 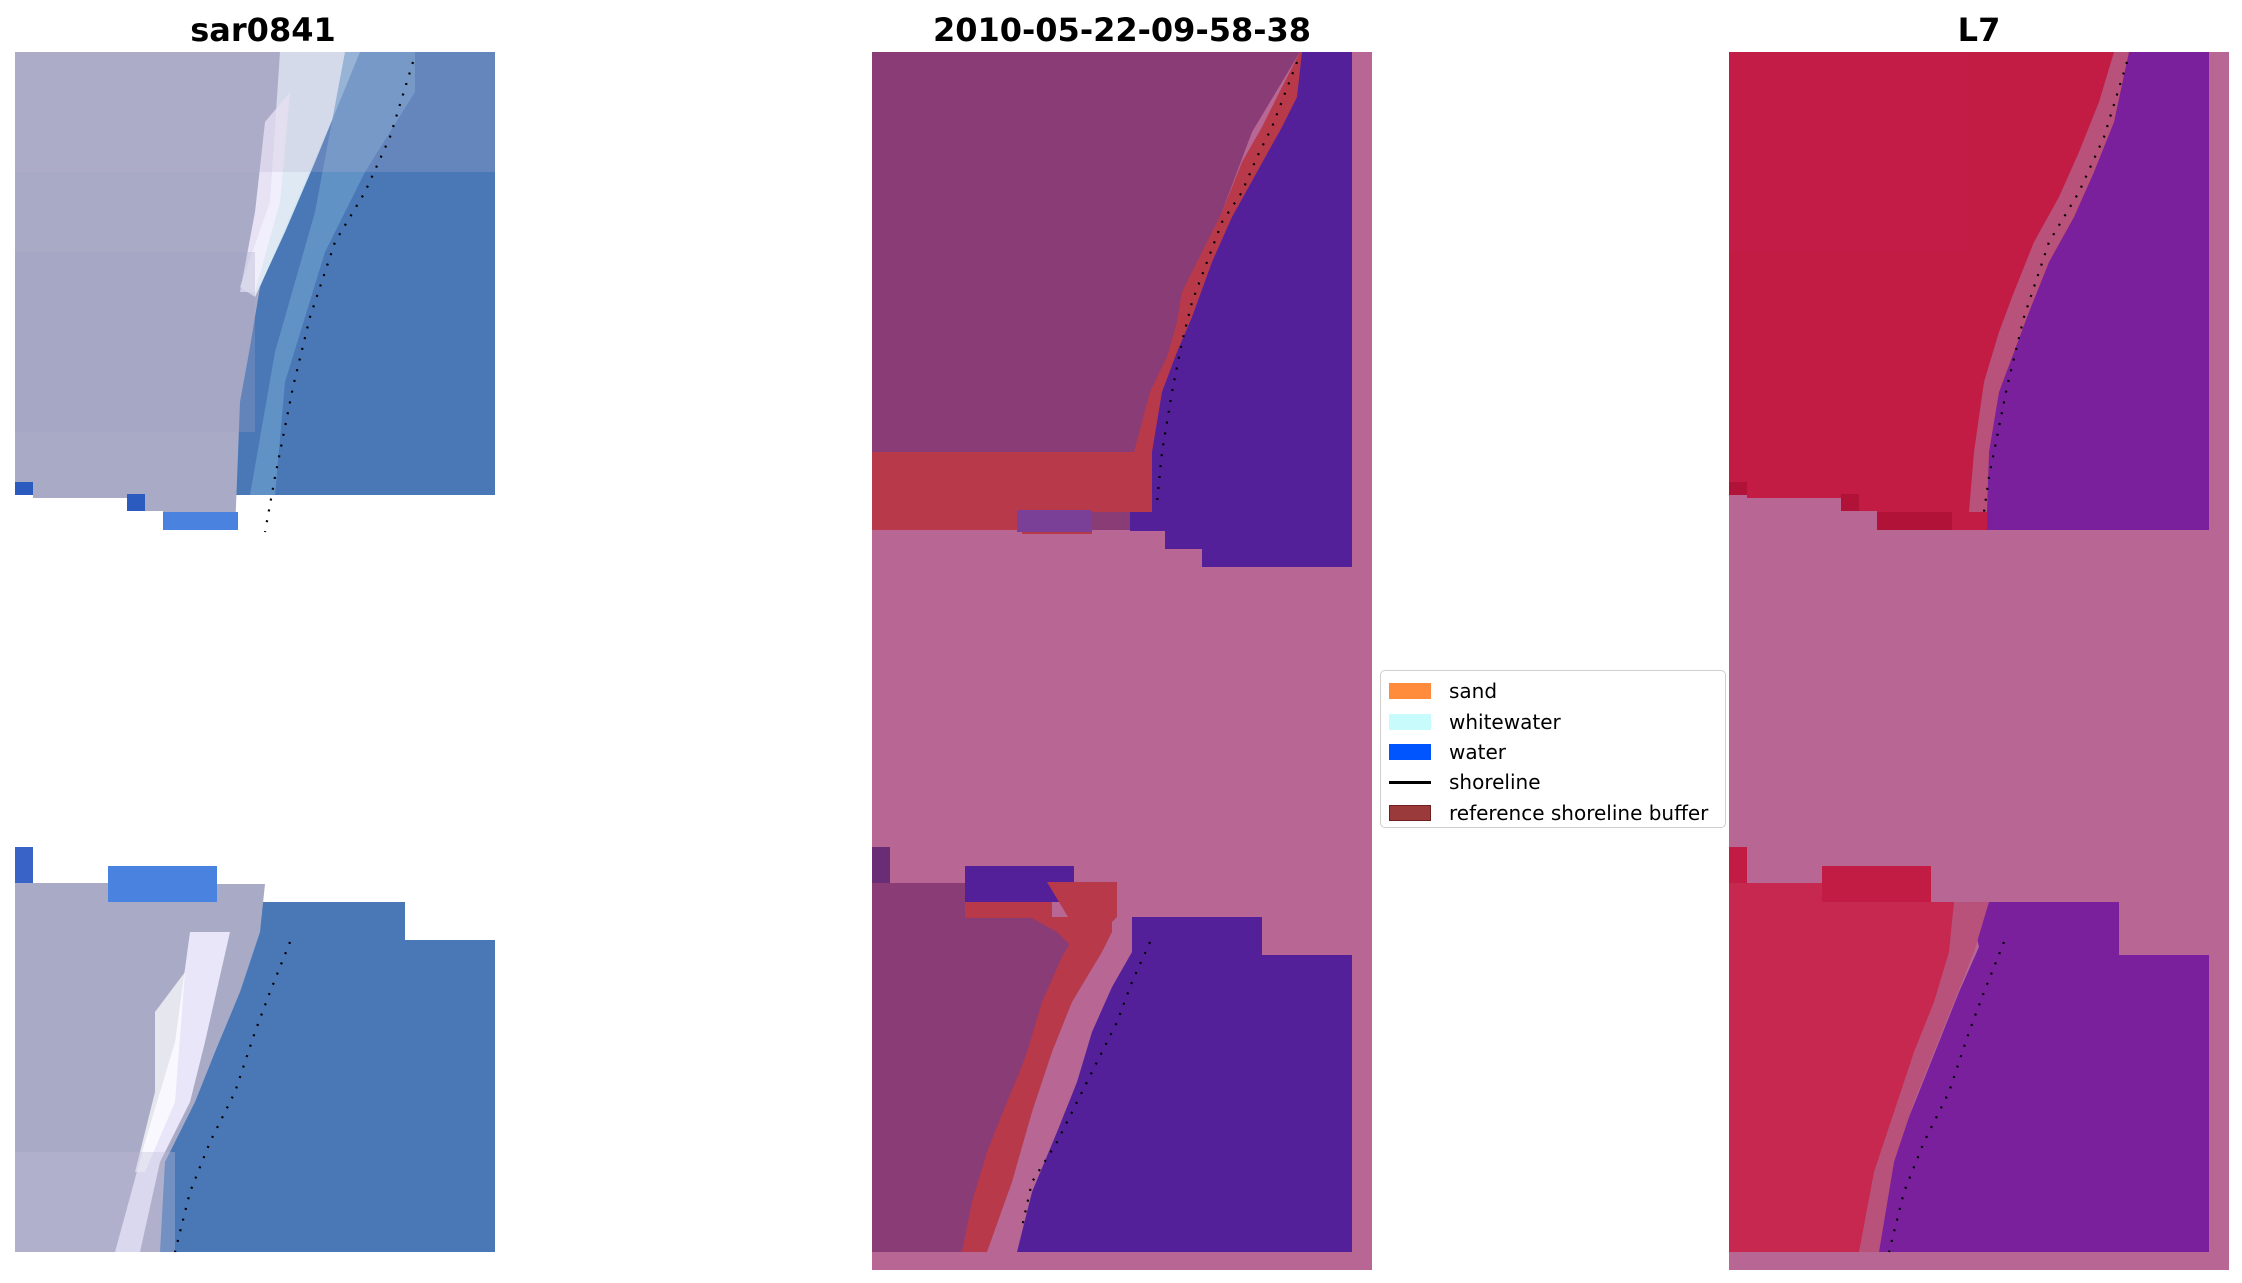 I want to click on false-color-top, so click(x=1969, y=309).